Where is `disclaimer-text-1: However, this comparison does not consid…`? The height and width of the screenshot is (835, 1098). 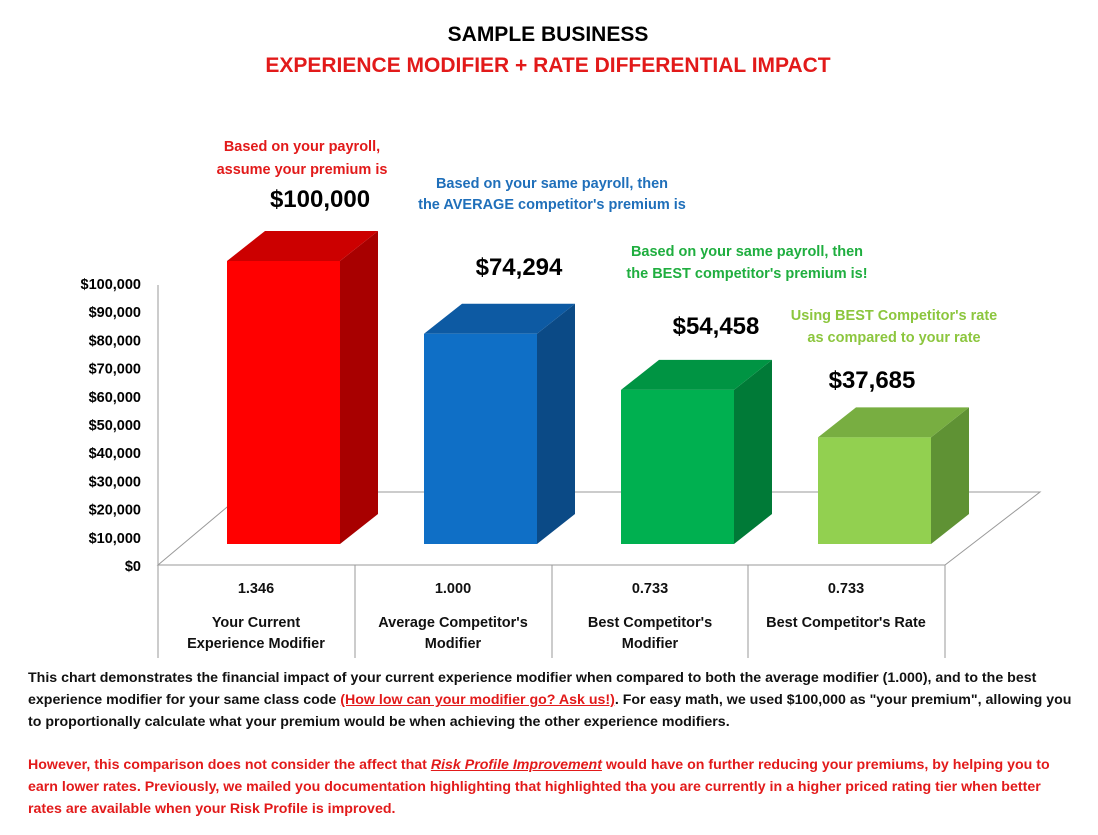
disclaimer-text-1: However, this comparison does not consid… is located at coordinates (229, 765).